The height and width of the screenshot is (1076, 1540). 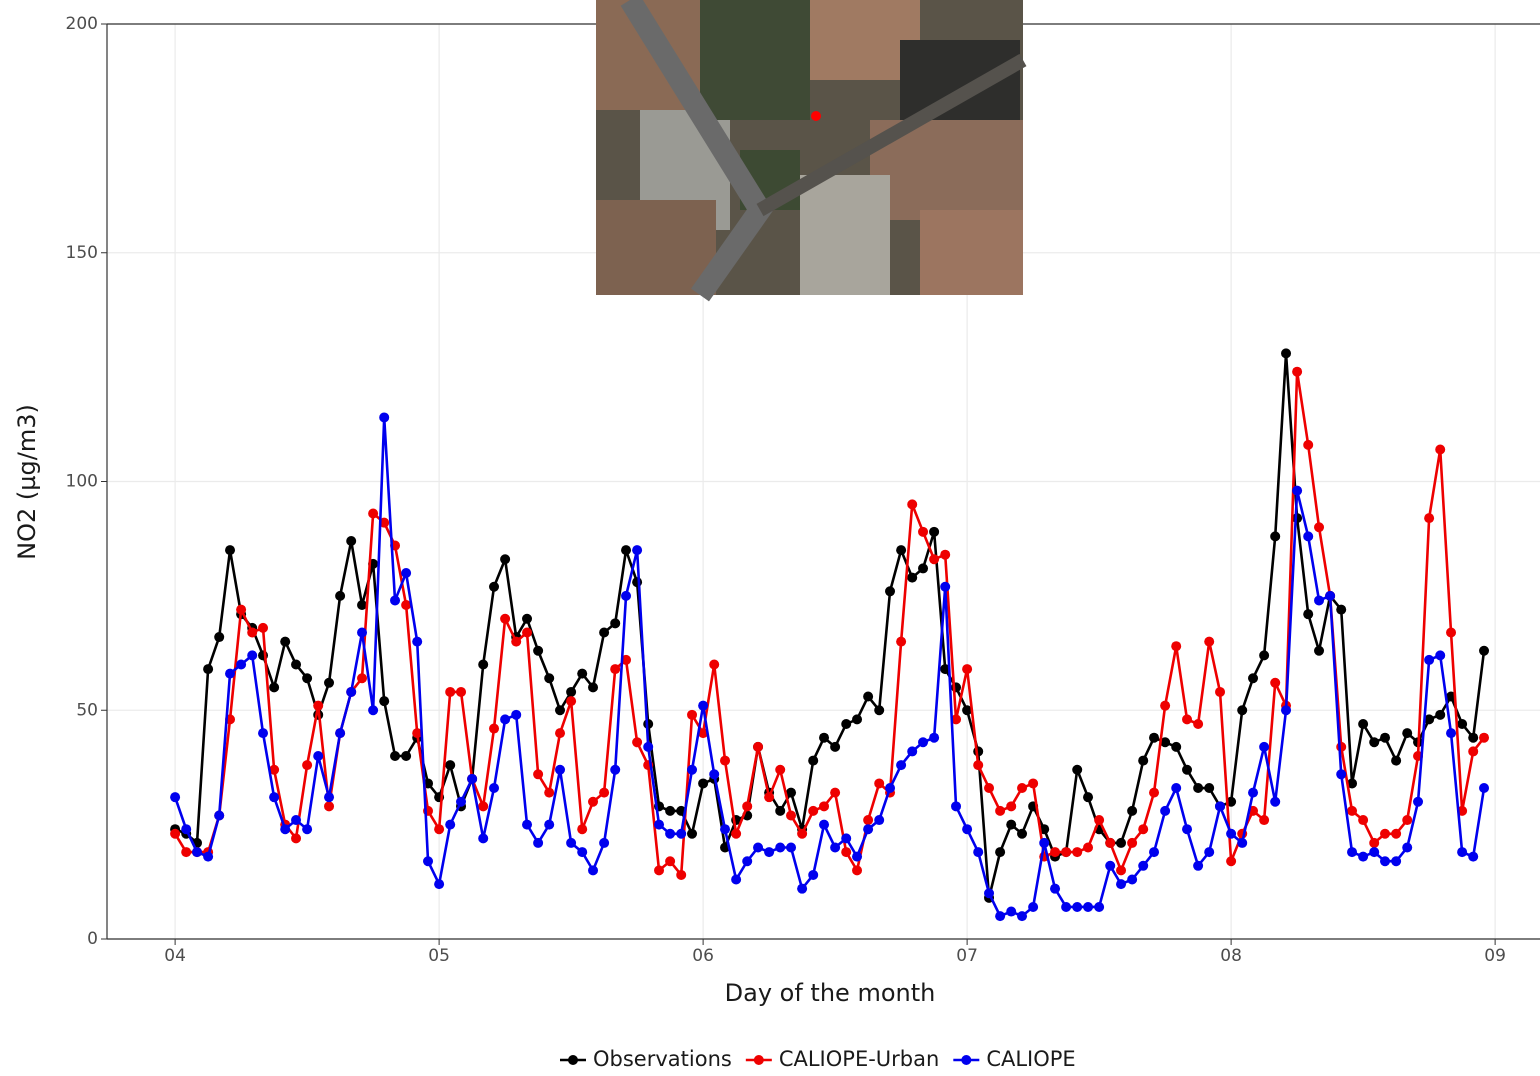 What do you see at coordinates (82, 24) in the screenshot?
I see `y-tick-label: 200` at bounding box center [82, 24].